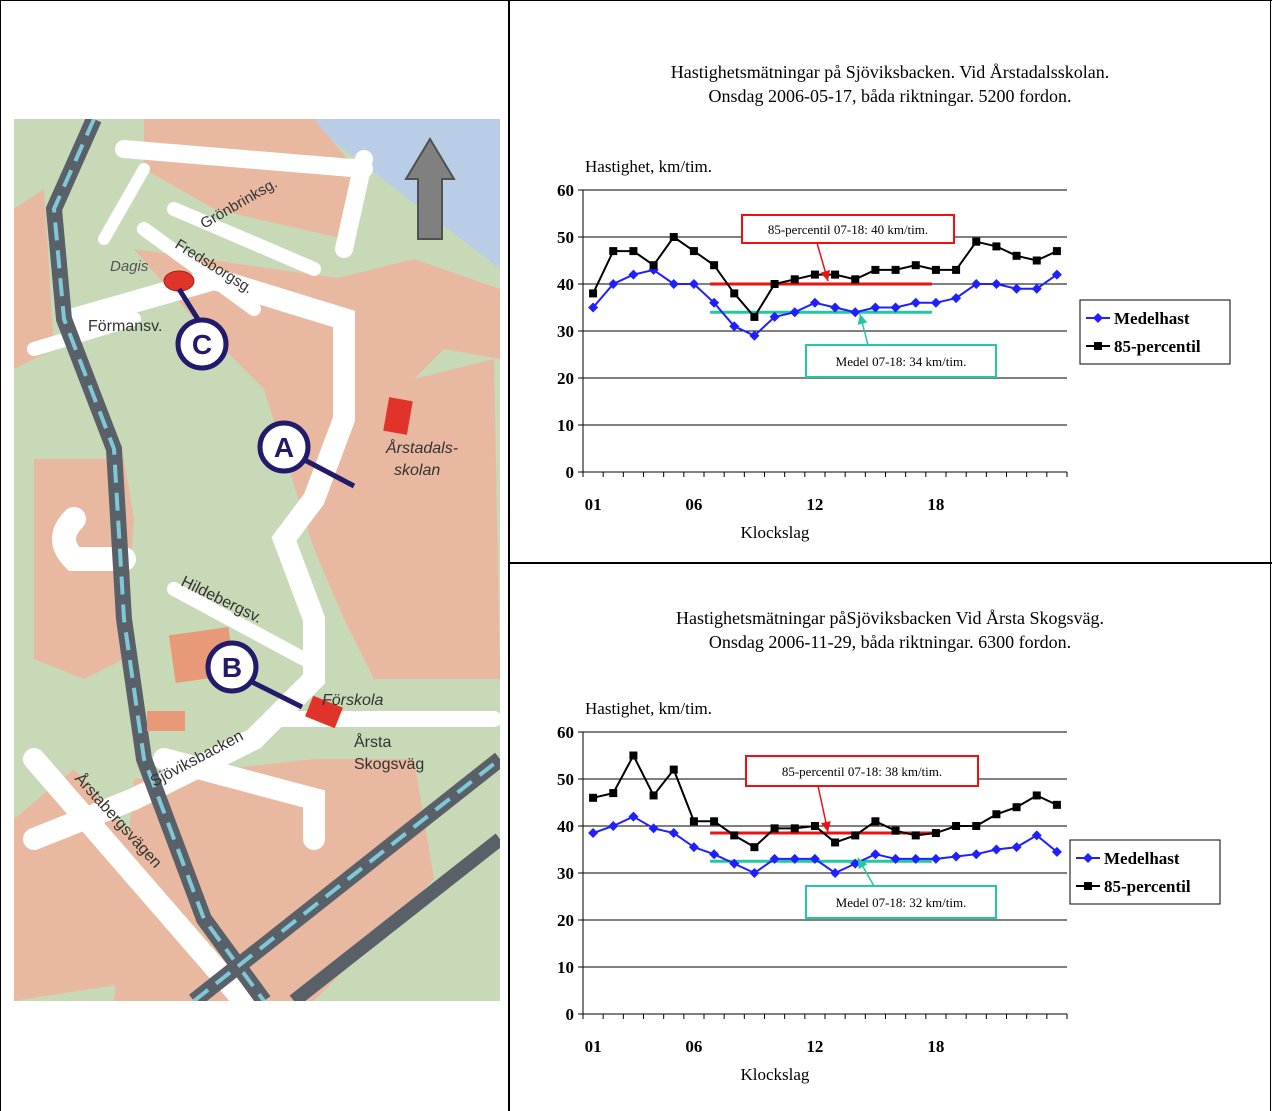 The height and width of the screenshot is (1111, 1272). I want to click on x-tick-label: 06, so click(693, 1046).